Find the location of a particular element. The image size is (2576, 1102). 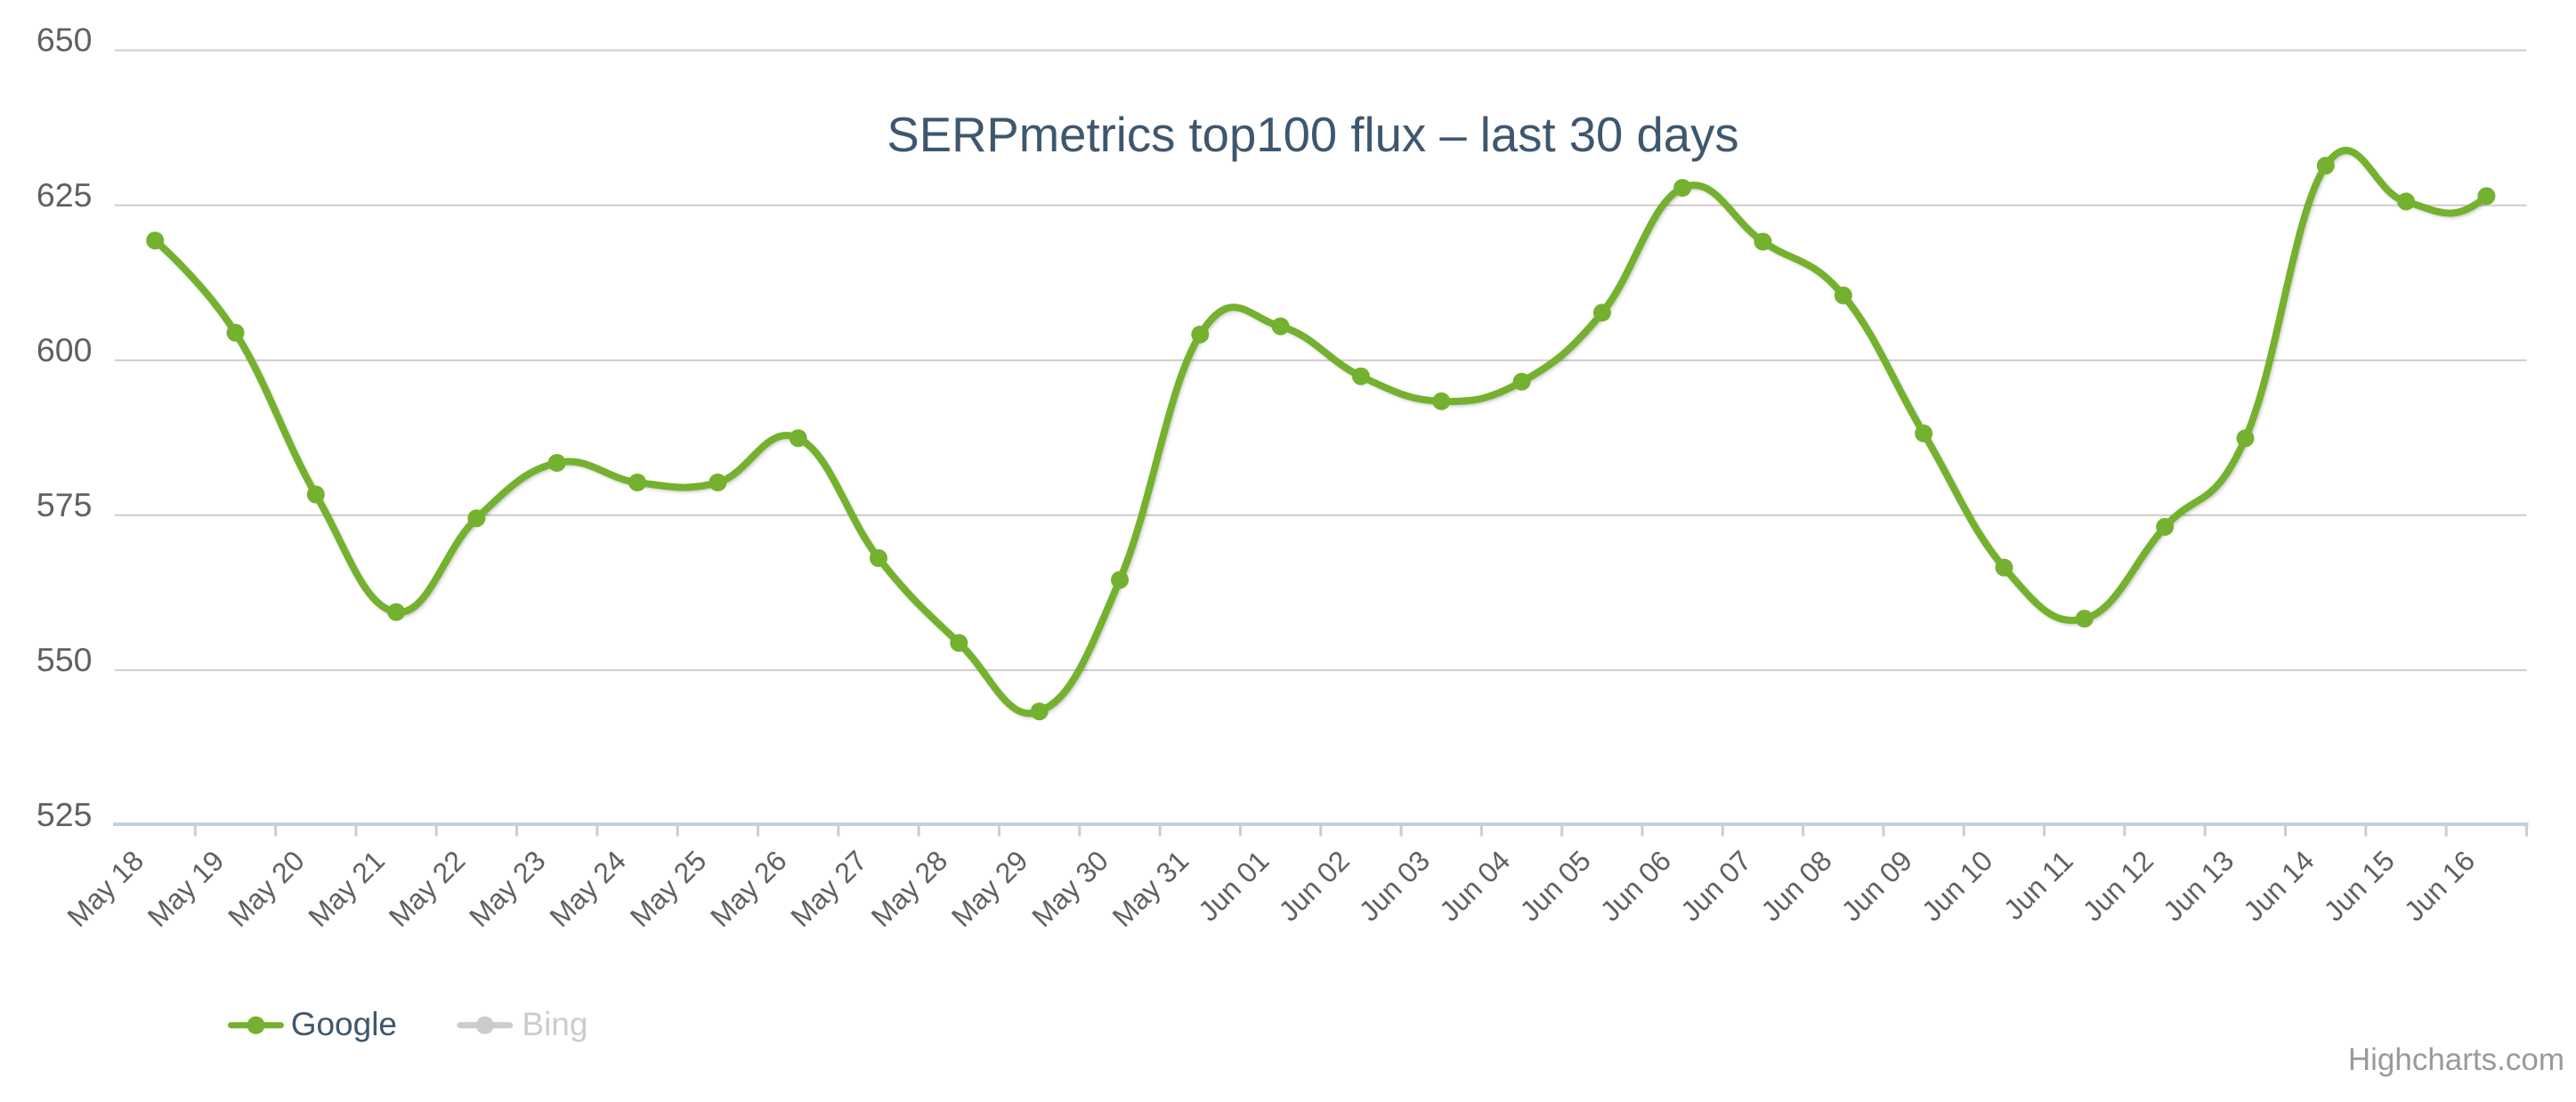

svg-text: 600 is located at coordinates (65, 350).